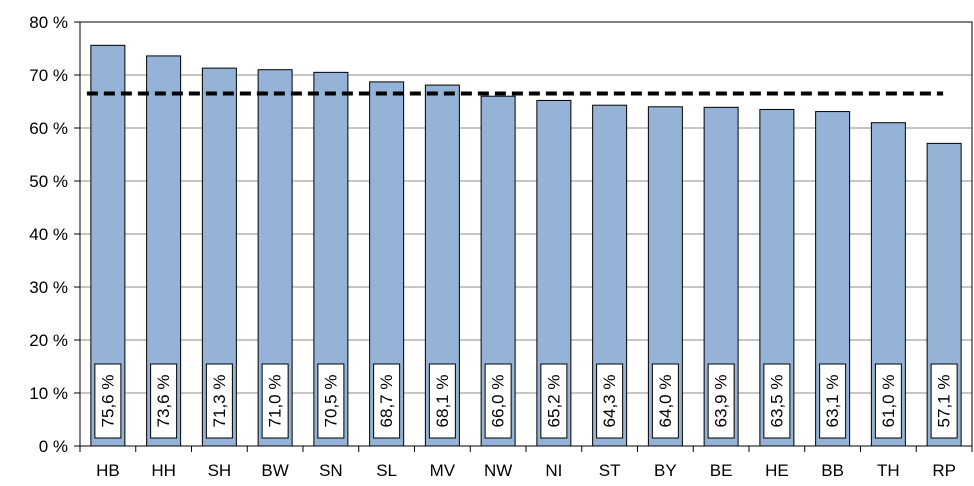  I want to click on data-label: 61,0 %, so click(888, 401).